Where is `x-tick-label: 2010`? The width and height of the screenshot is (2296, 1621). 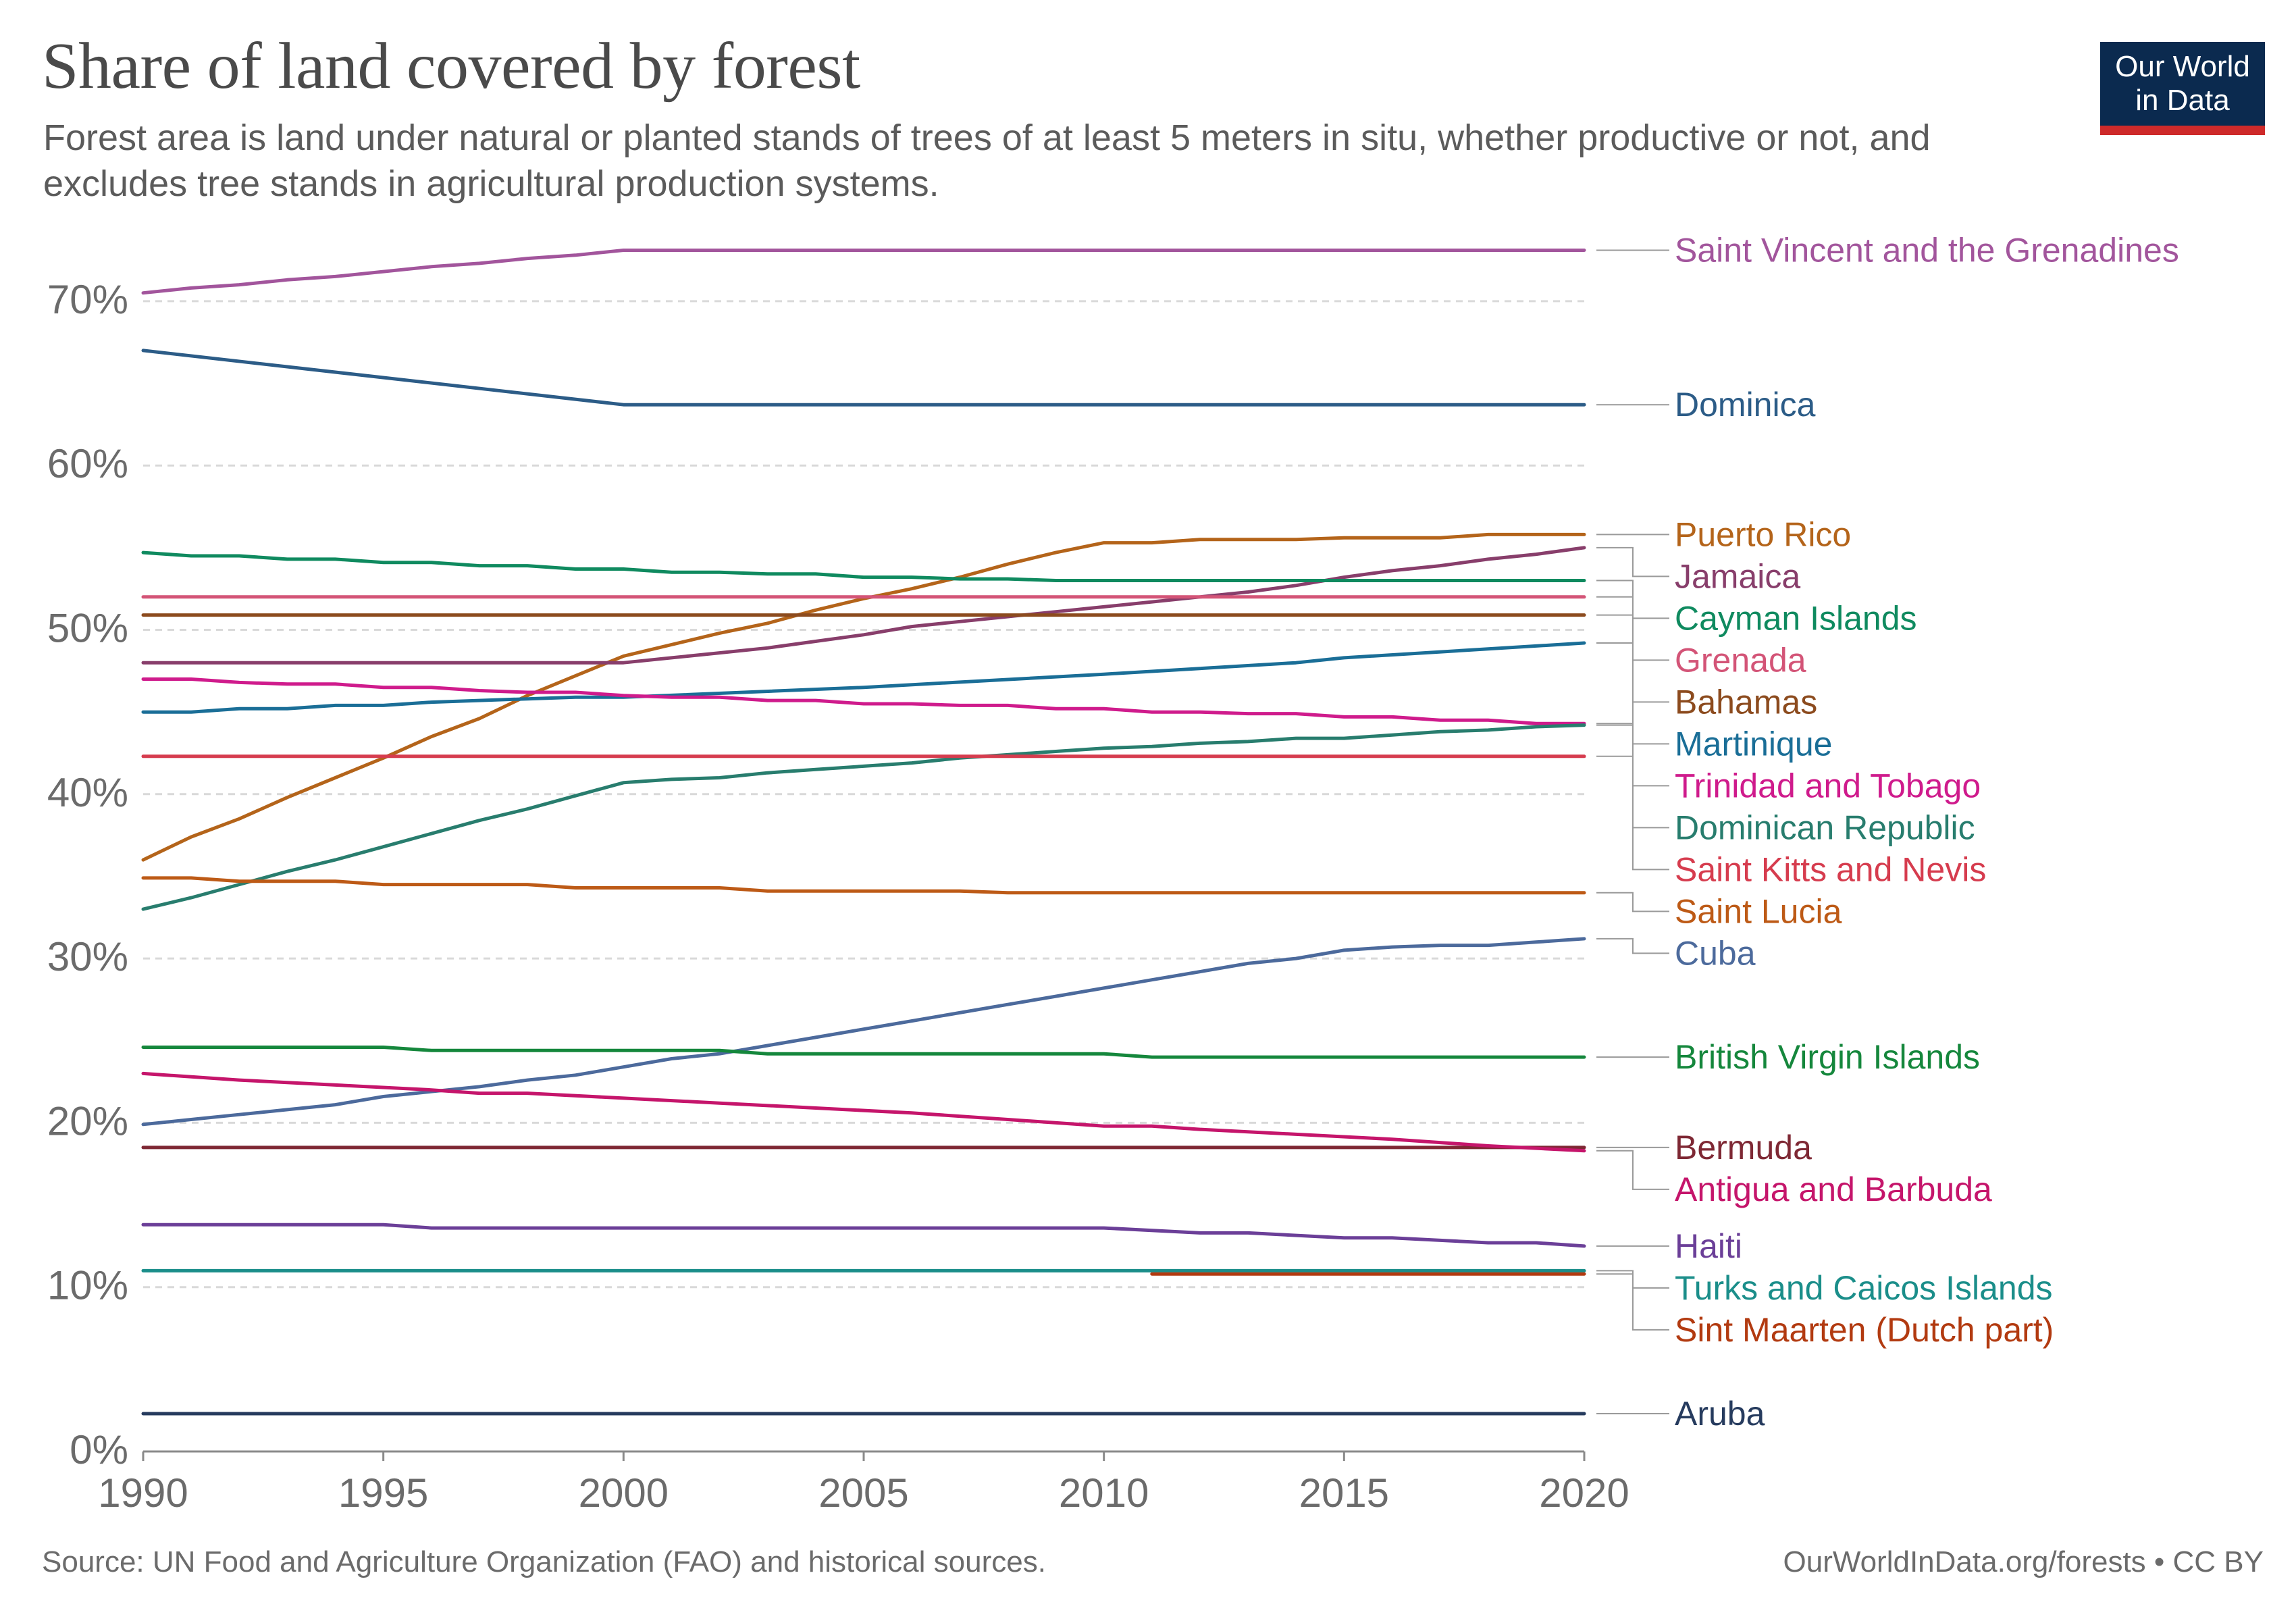 x-tick-label: 2010 is located at coordinates (1104, 1493).